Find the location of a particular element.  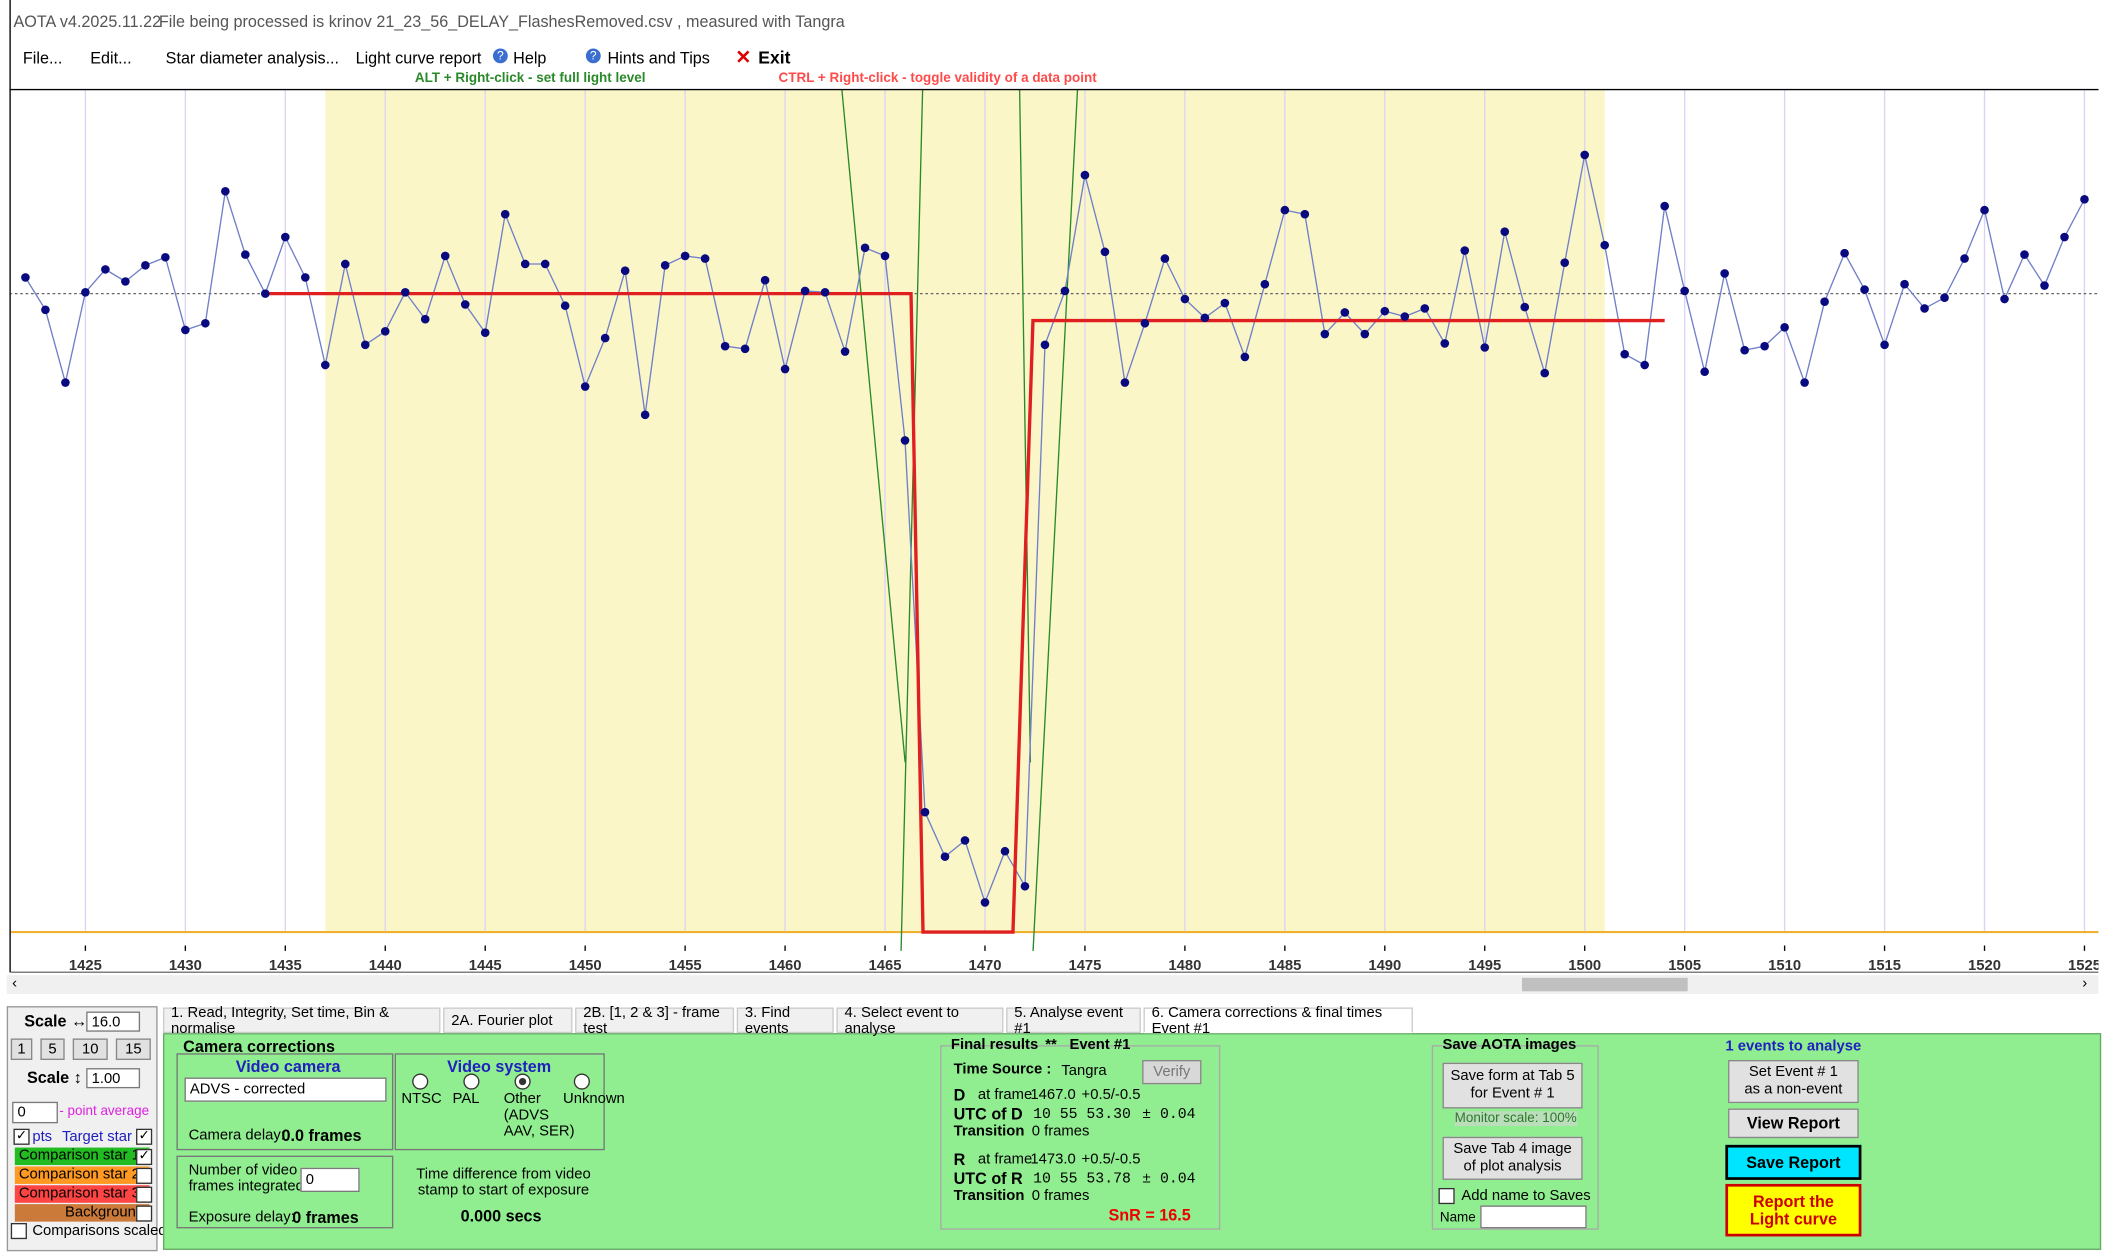

save-report-button: Save Report is located at coordinates (1793, 1162).